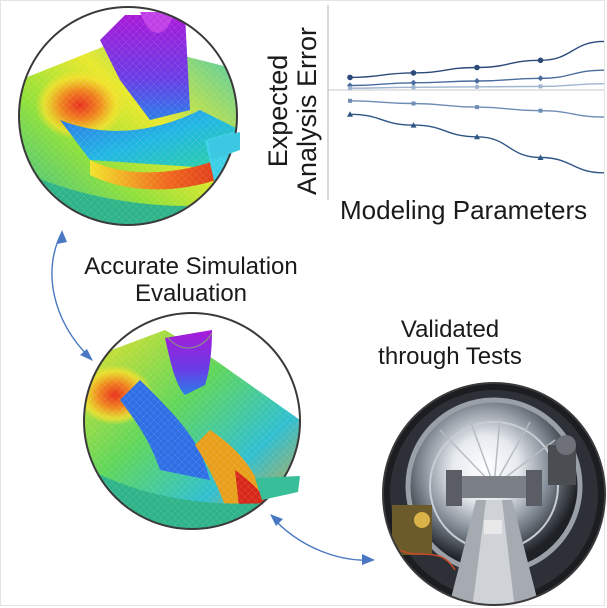  I want to click on chart-y-axis-label: Expected Analysis Error, so click(293, 111).